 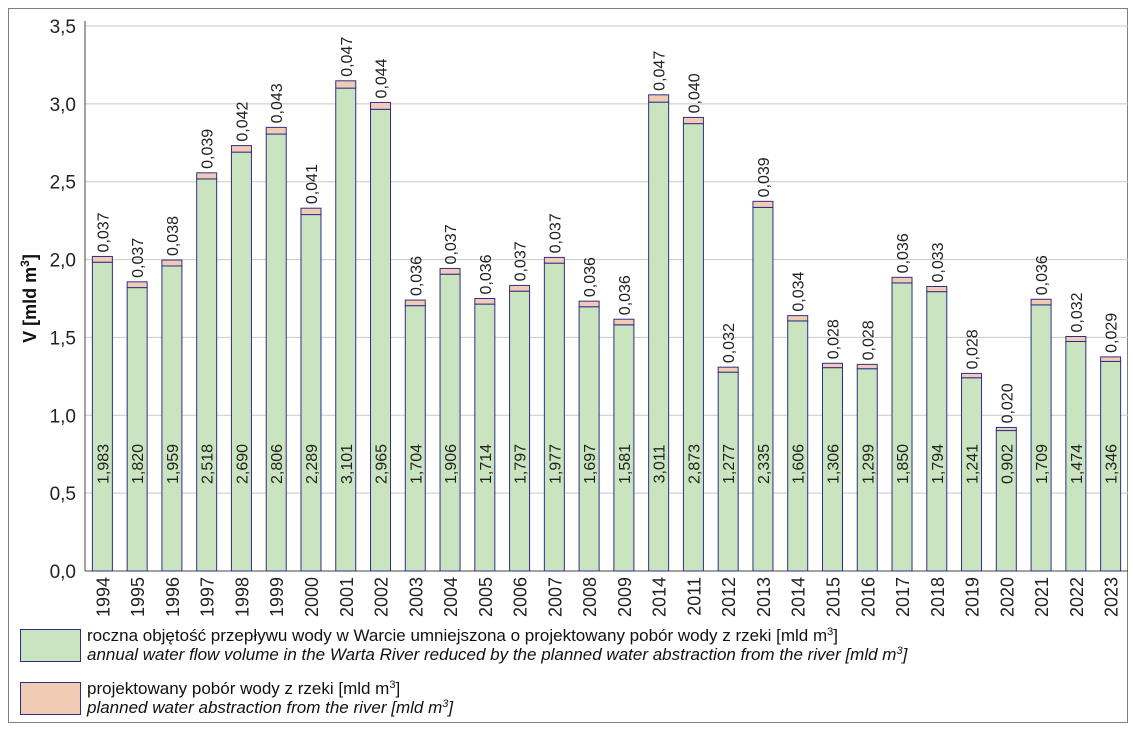 What do you see at coordinates (764, 597) in the screenshot?
I see `x-tick-label: 2013` at bounding box center [764, 597].